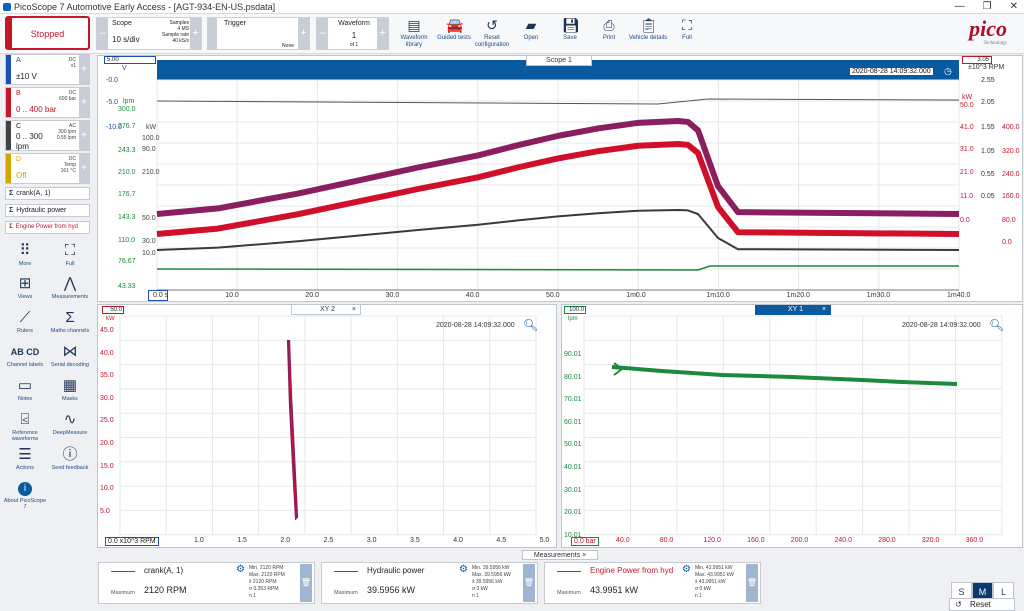 This screenshot has height=611, width=1024. What do you see at coordinates (303, 33) in the screenshot?
I see `trigger-expand-button: +` at bounding box center [303, 33].